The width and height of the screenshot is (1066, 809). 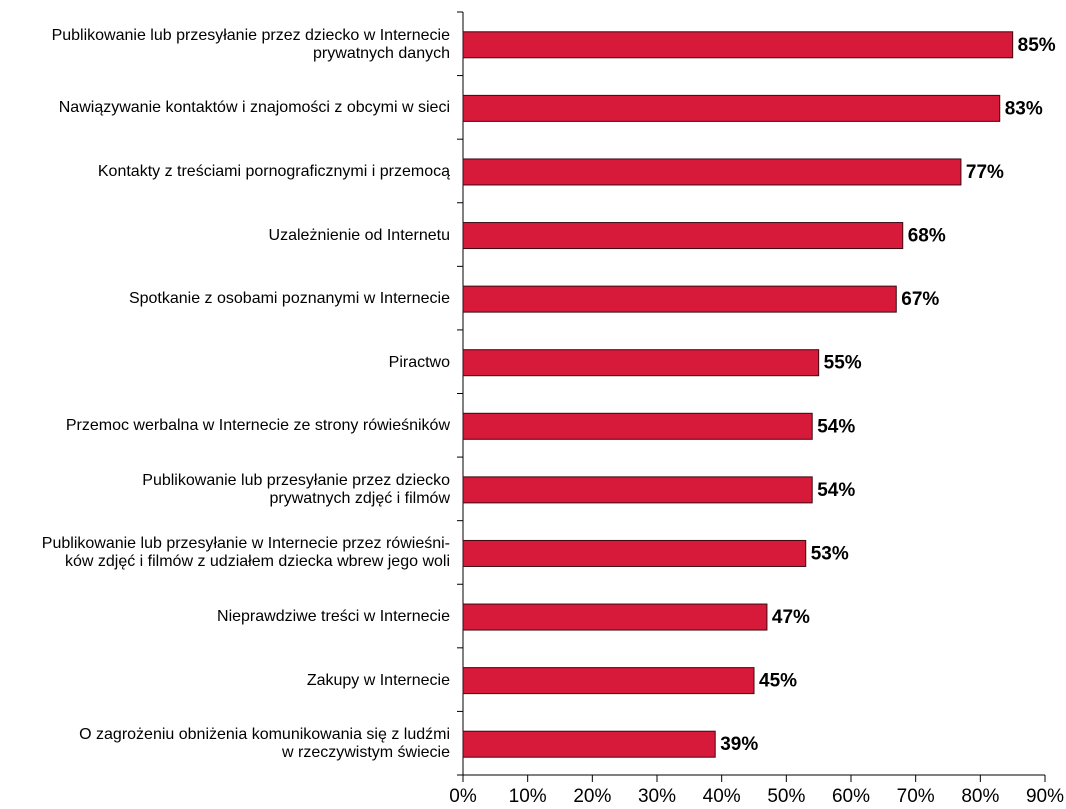 I want to click on value-label: 55%, so click(x=843, y=363).